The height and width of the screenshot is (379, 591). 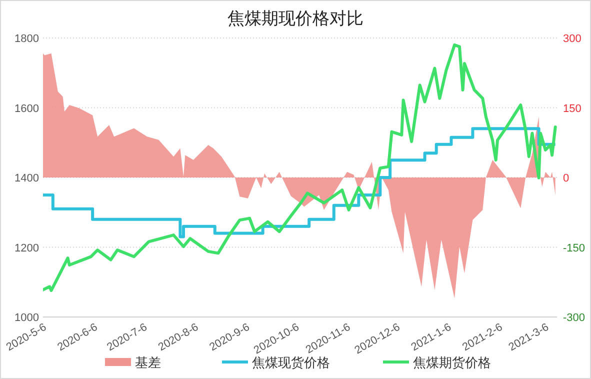 I want to click on y2-tick-label: 300, so click(x=572, y=39).